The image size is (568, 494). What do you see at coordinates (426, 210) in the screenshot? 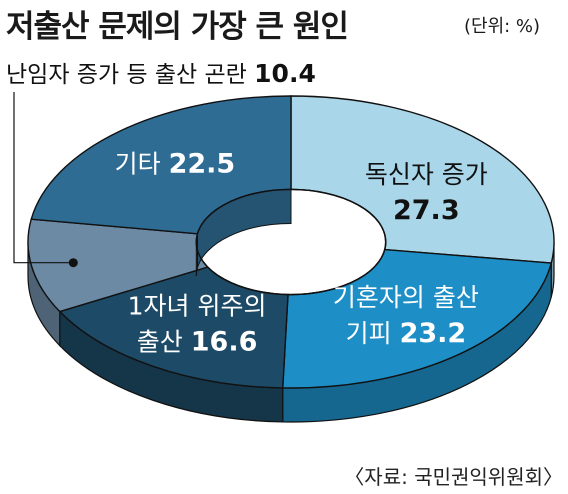
I see `slice-value: 27.3` at bounding box center [426, 210].